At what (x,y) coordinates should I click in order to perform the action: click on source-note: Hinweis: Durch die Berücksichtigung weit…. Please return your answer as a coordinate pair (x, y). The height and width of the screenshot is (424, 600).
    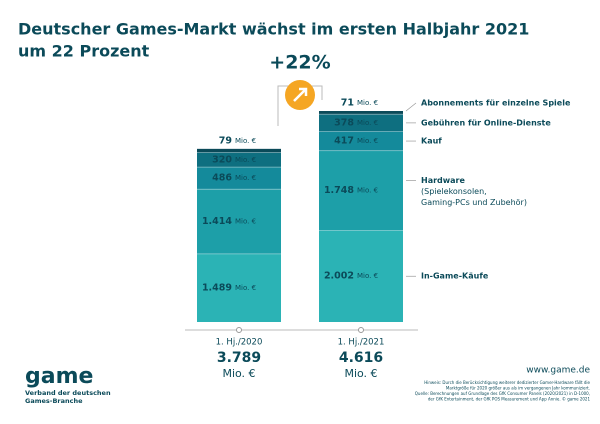
    Looking at the image, I should click on (507, 382).